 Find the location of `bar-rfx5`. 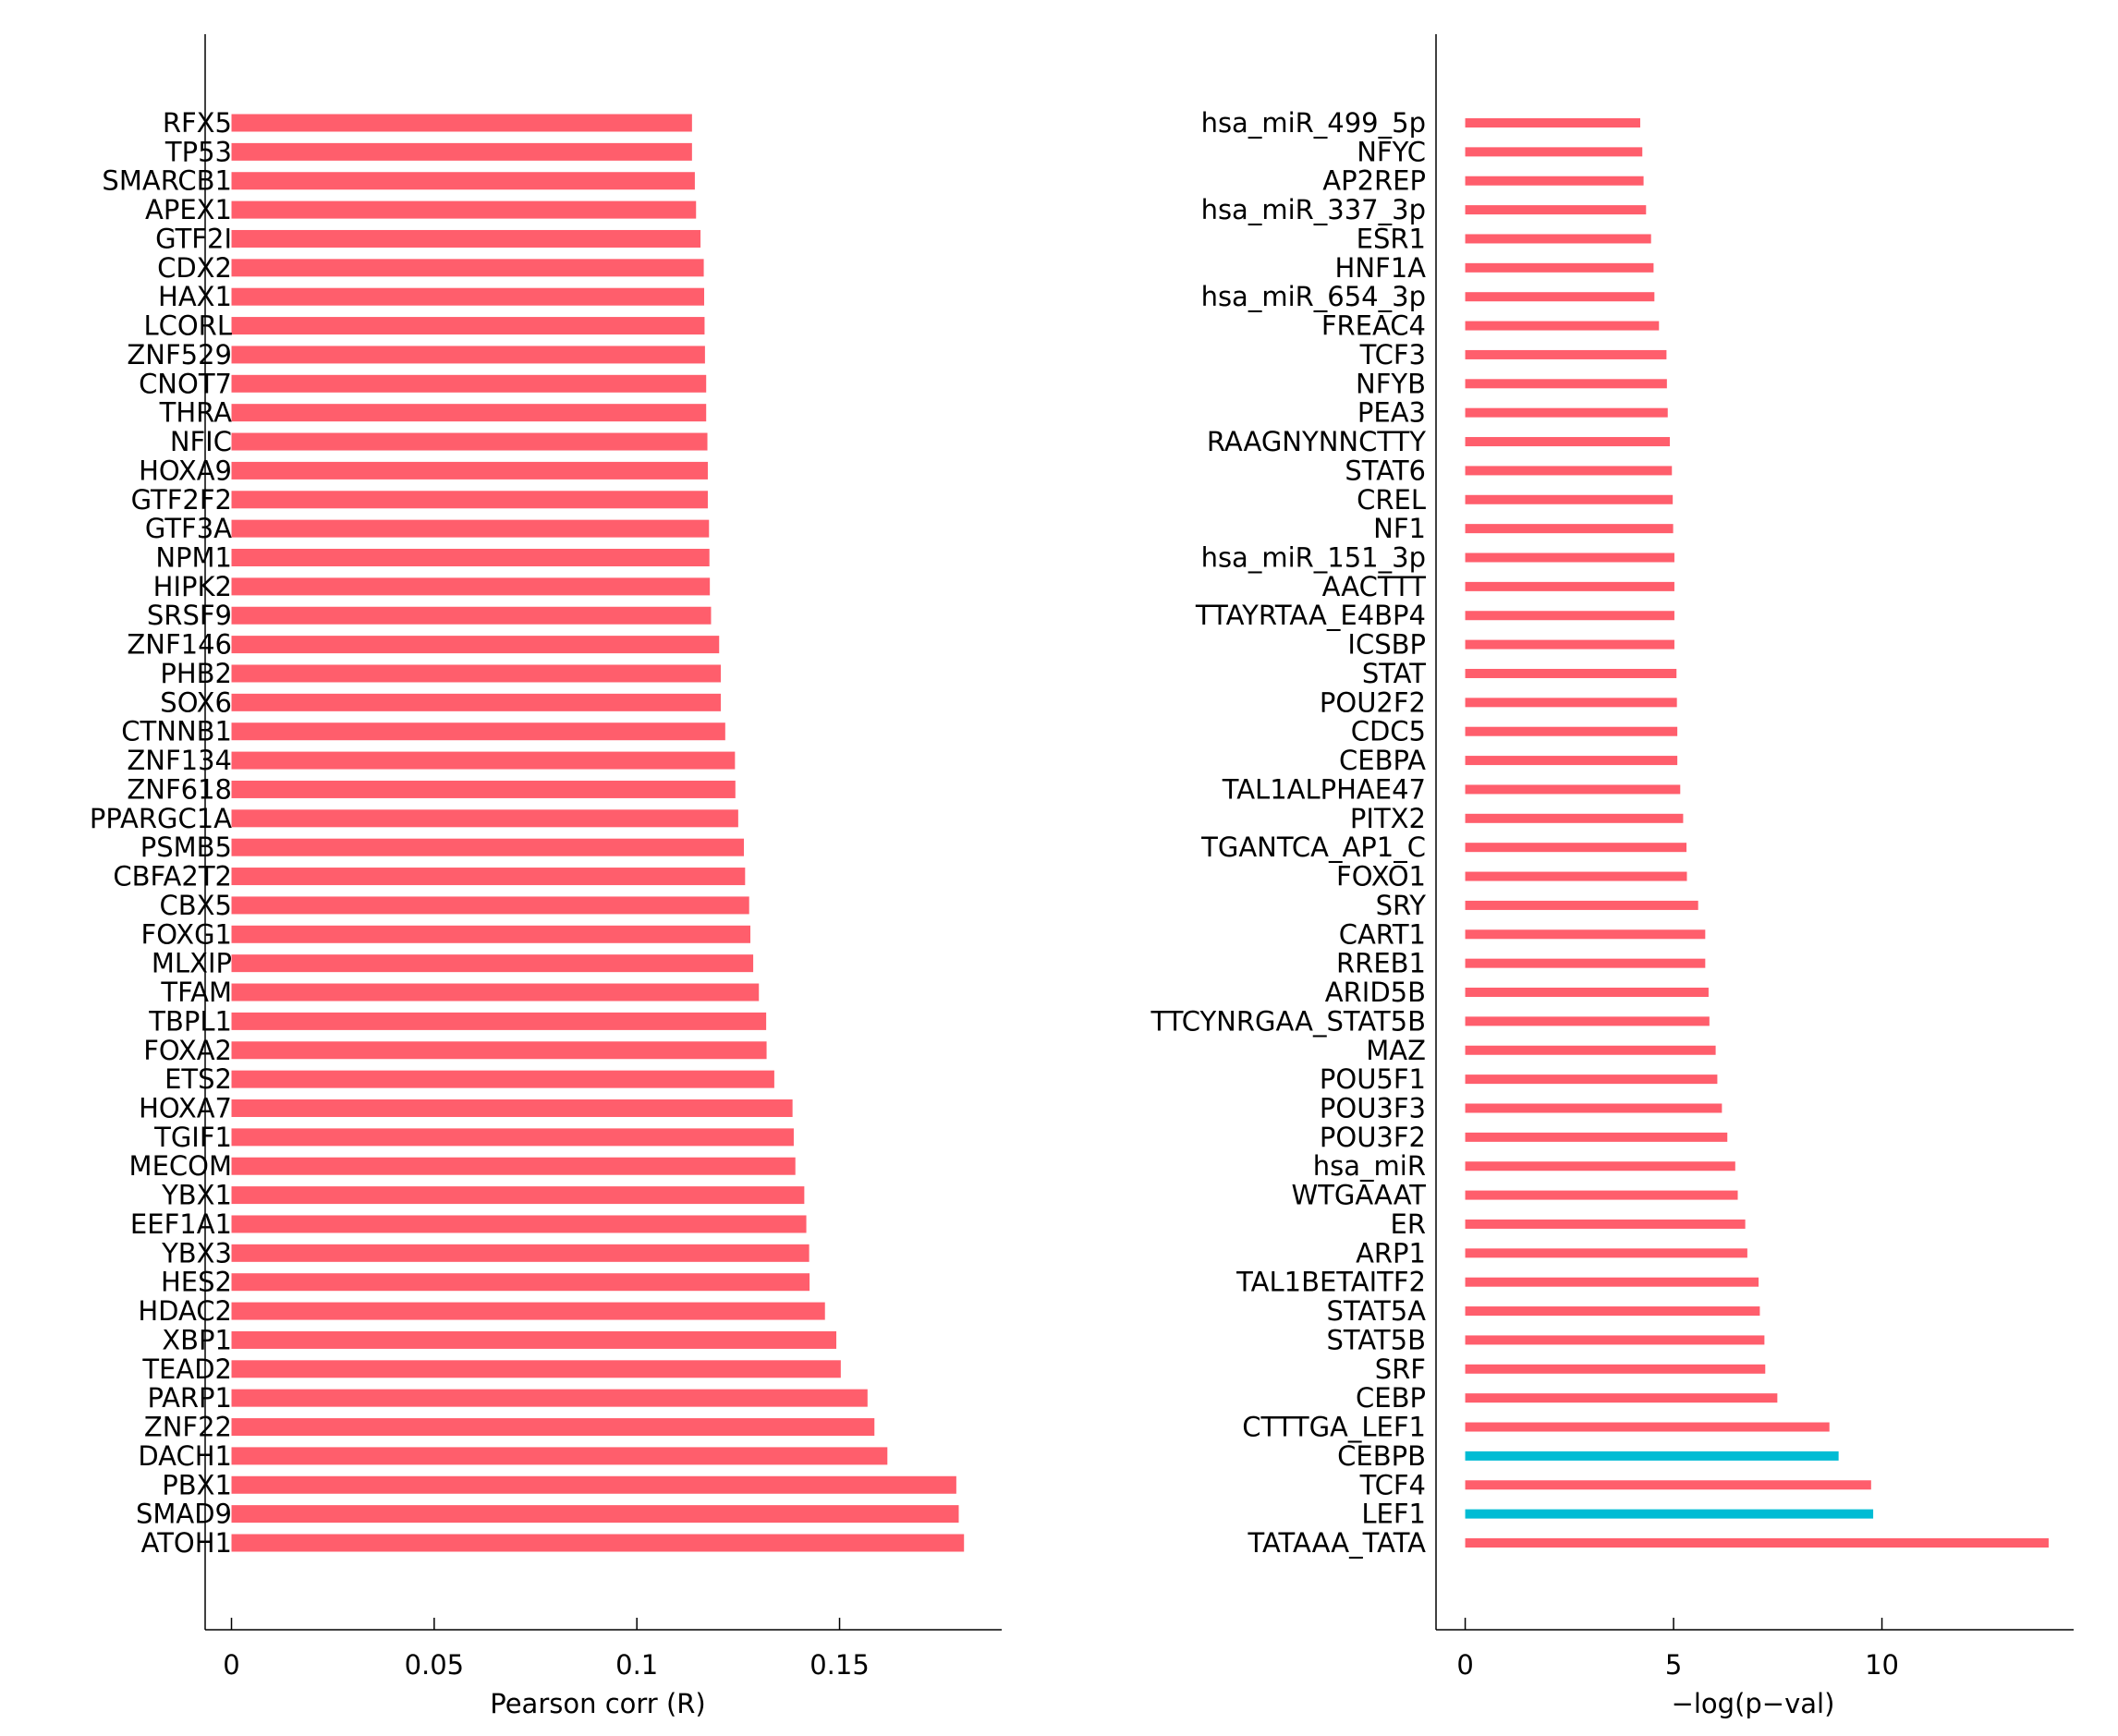

bar-rfx5 is located at coordinates (461, 123).